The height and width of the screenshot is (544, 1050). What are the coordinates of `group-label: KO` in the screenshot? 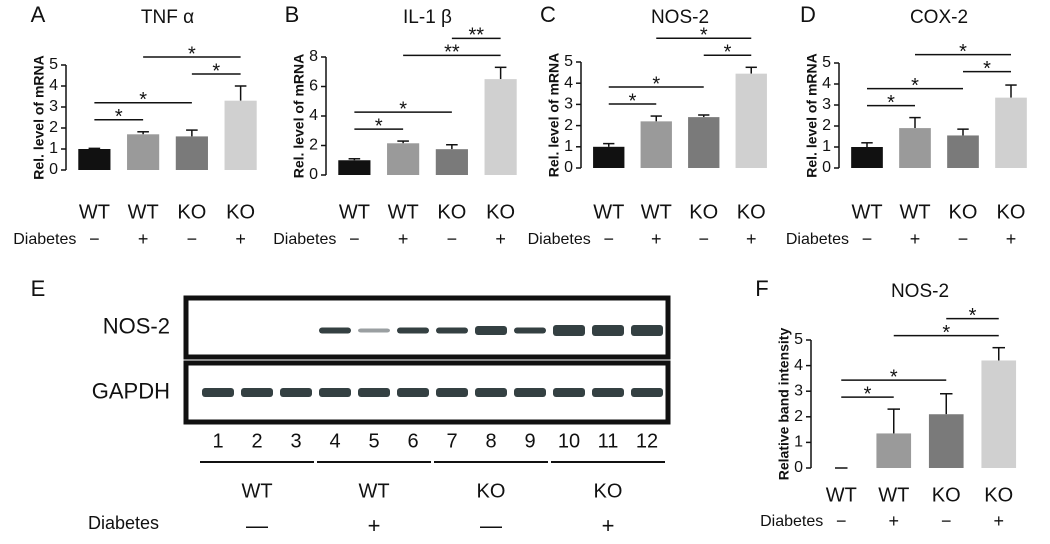 It's located at (491, 491).